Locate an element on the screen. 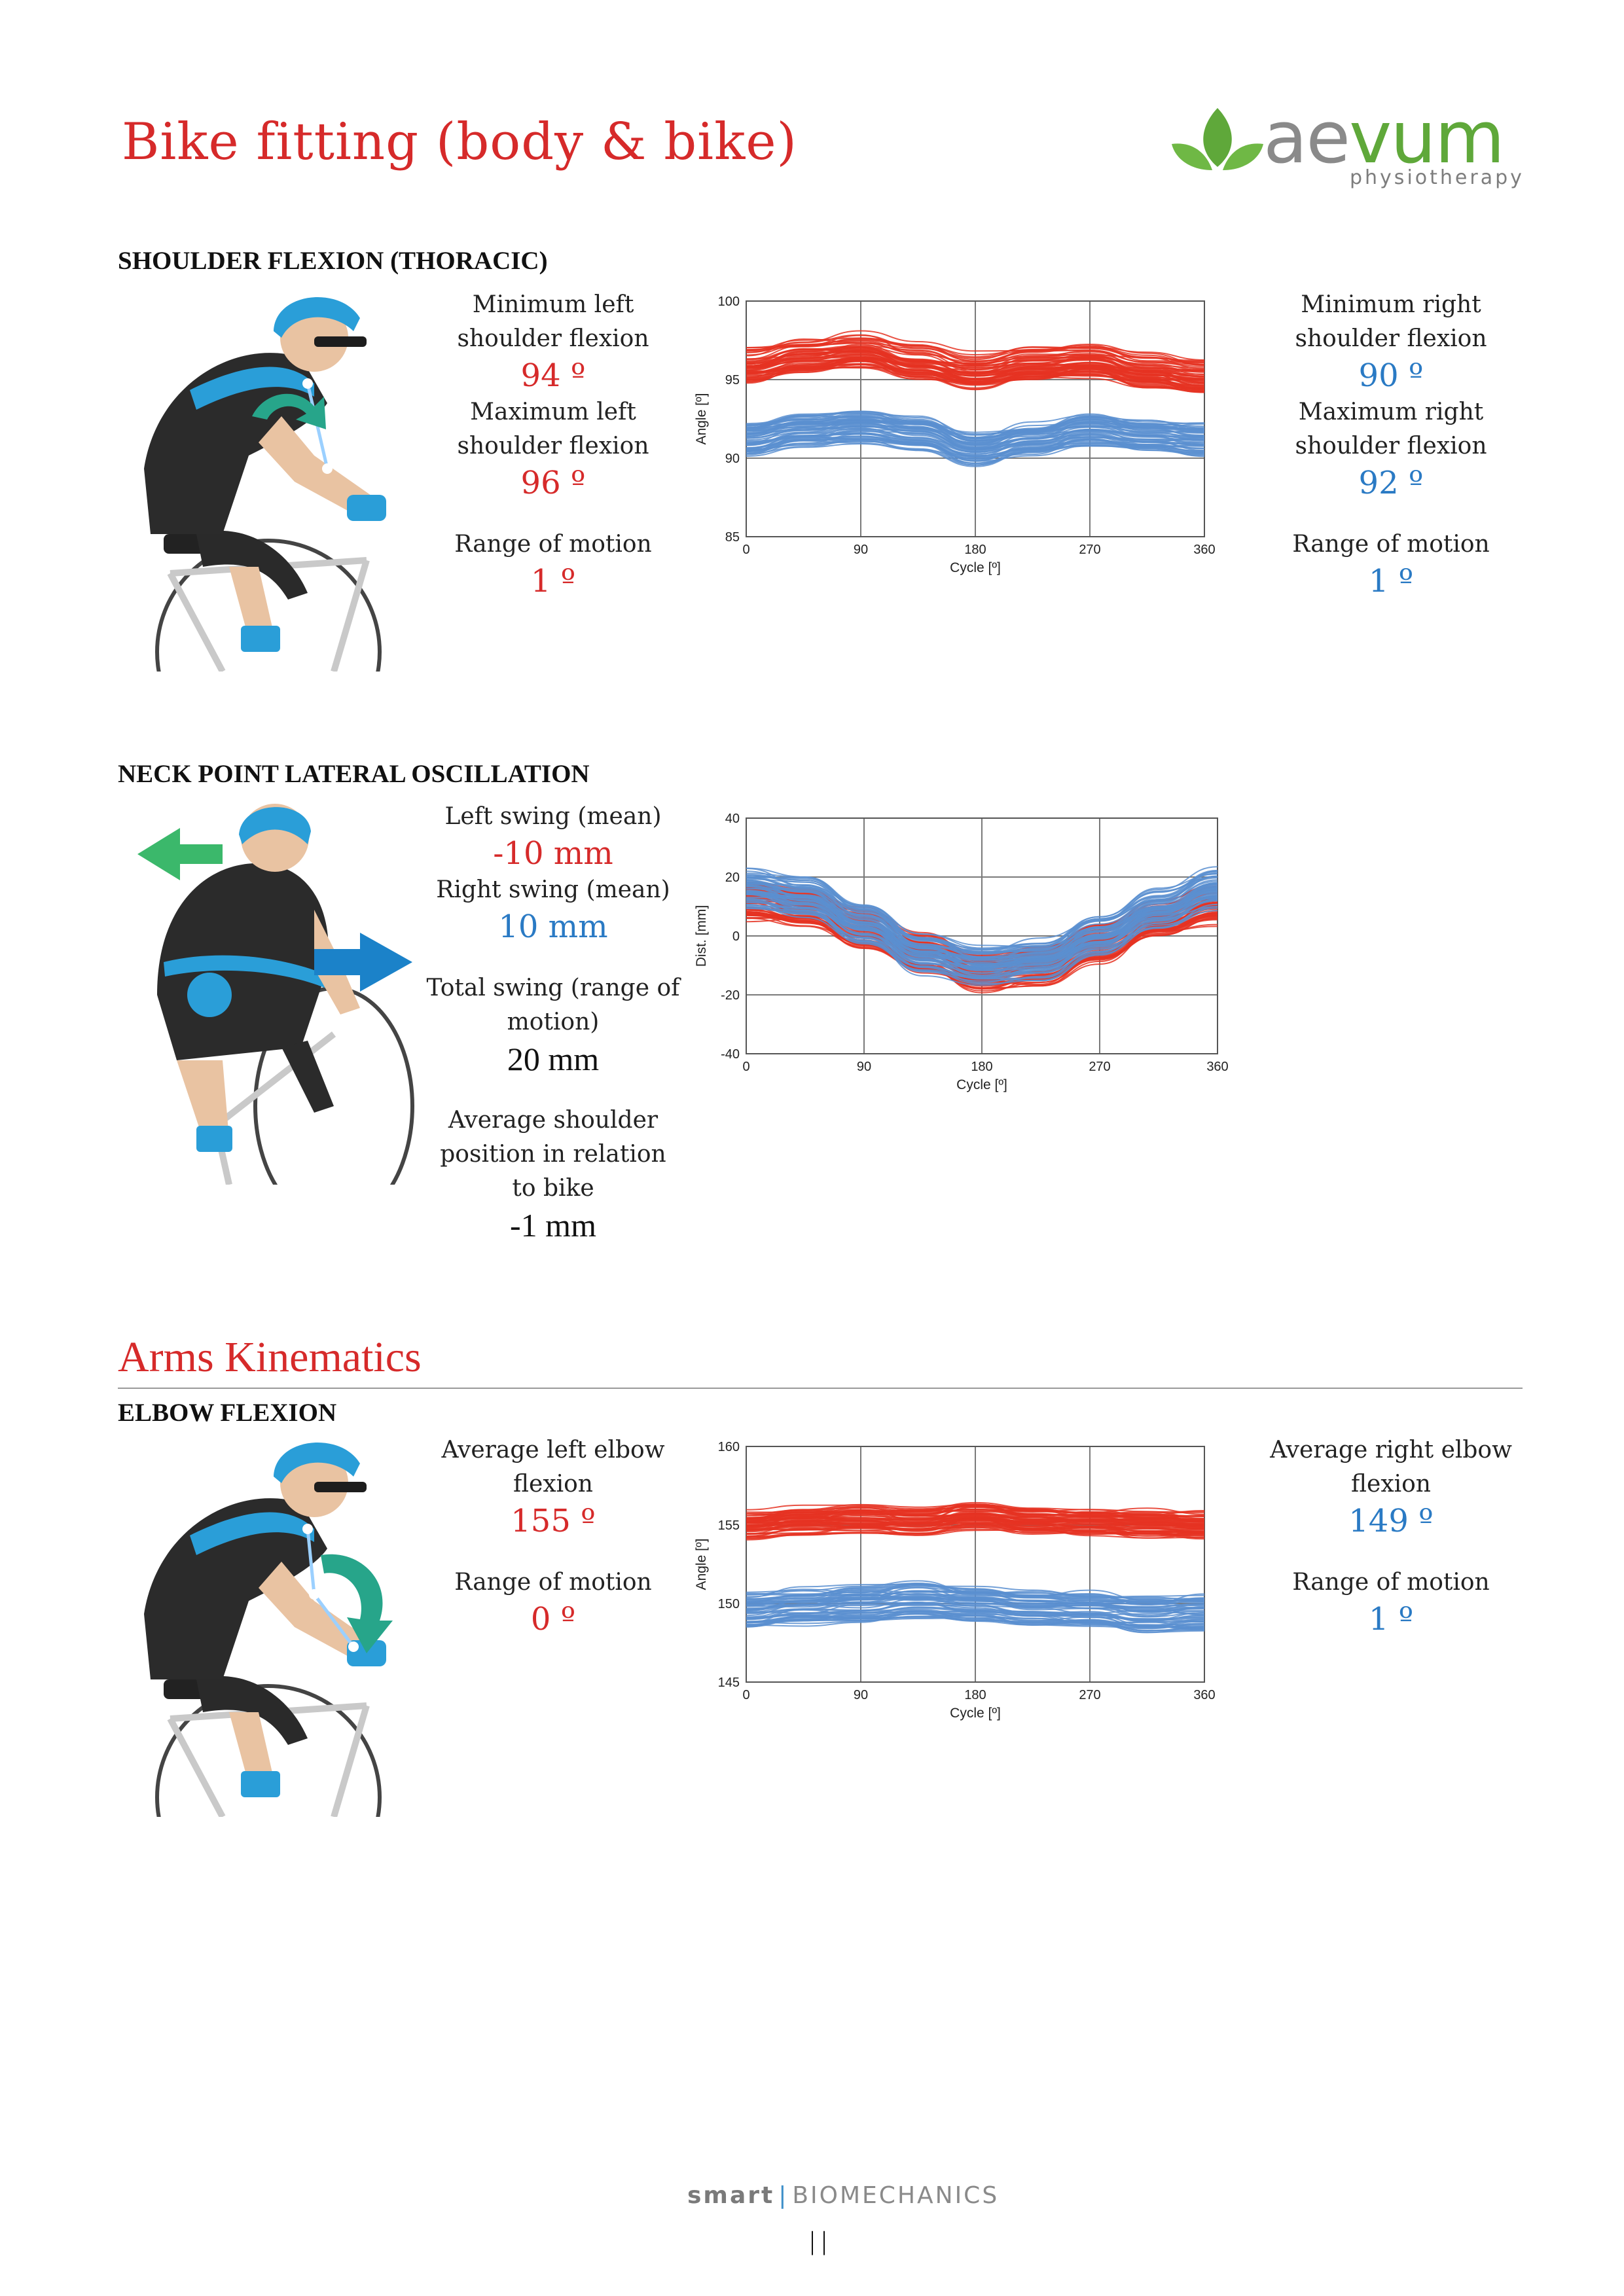  page-number: | | is located at coordinates (818, 2240).